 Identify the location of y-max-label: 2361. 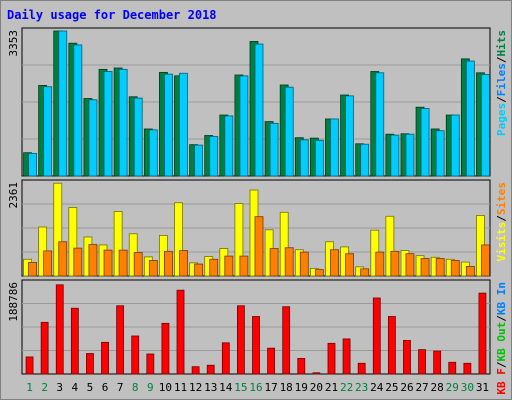
(13, 195).